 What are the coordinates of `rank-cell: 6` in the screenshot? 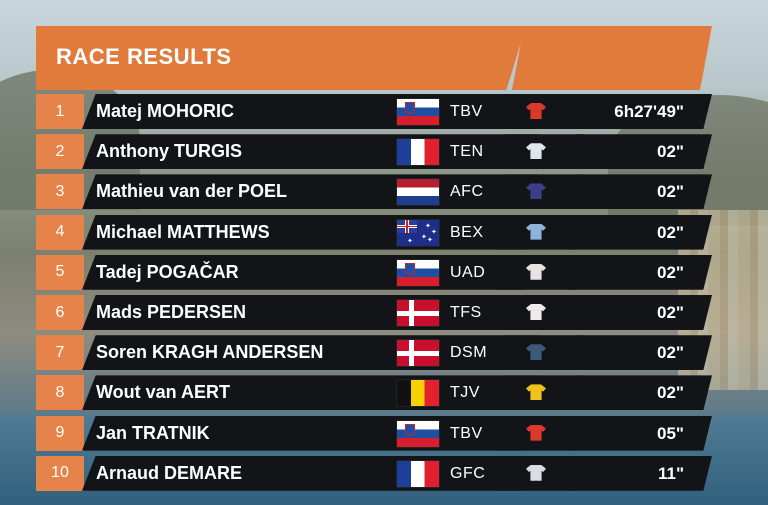 It's located at (60, 312).